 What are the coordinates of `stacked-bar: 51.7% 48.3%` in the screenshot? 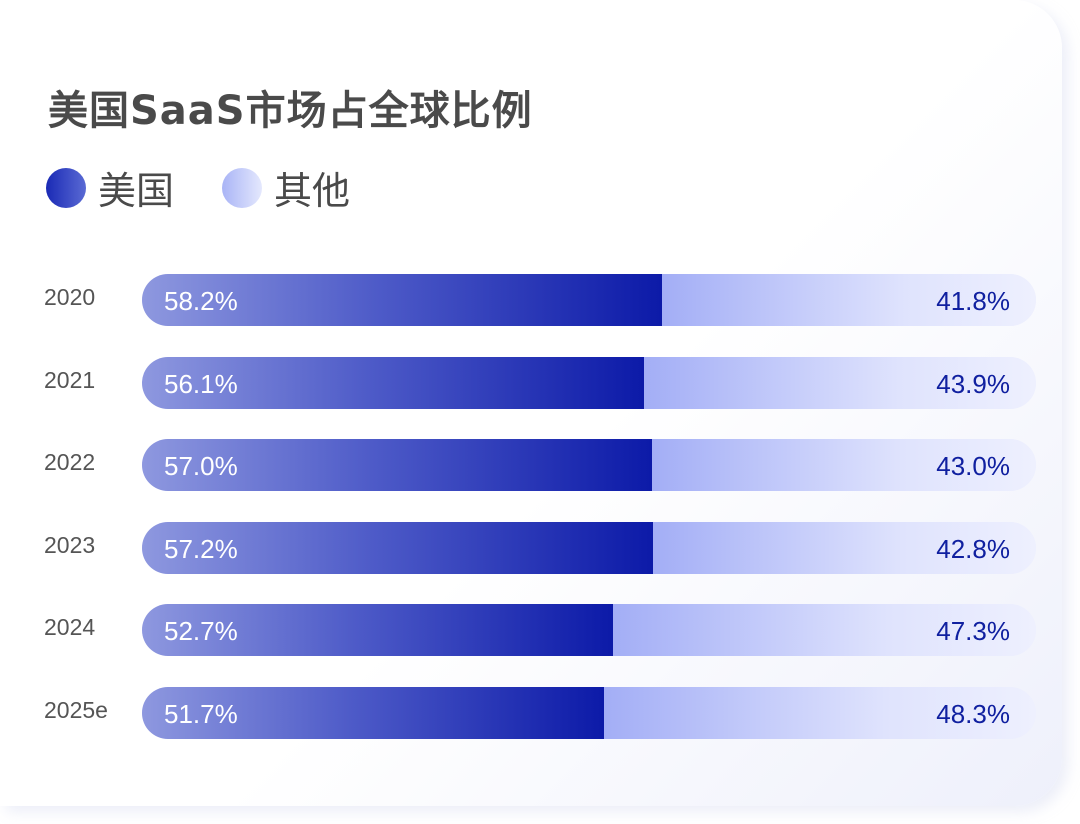 It's located at (589, 712).